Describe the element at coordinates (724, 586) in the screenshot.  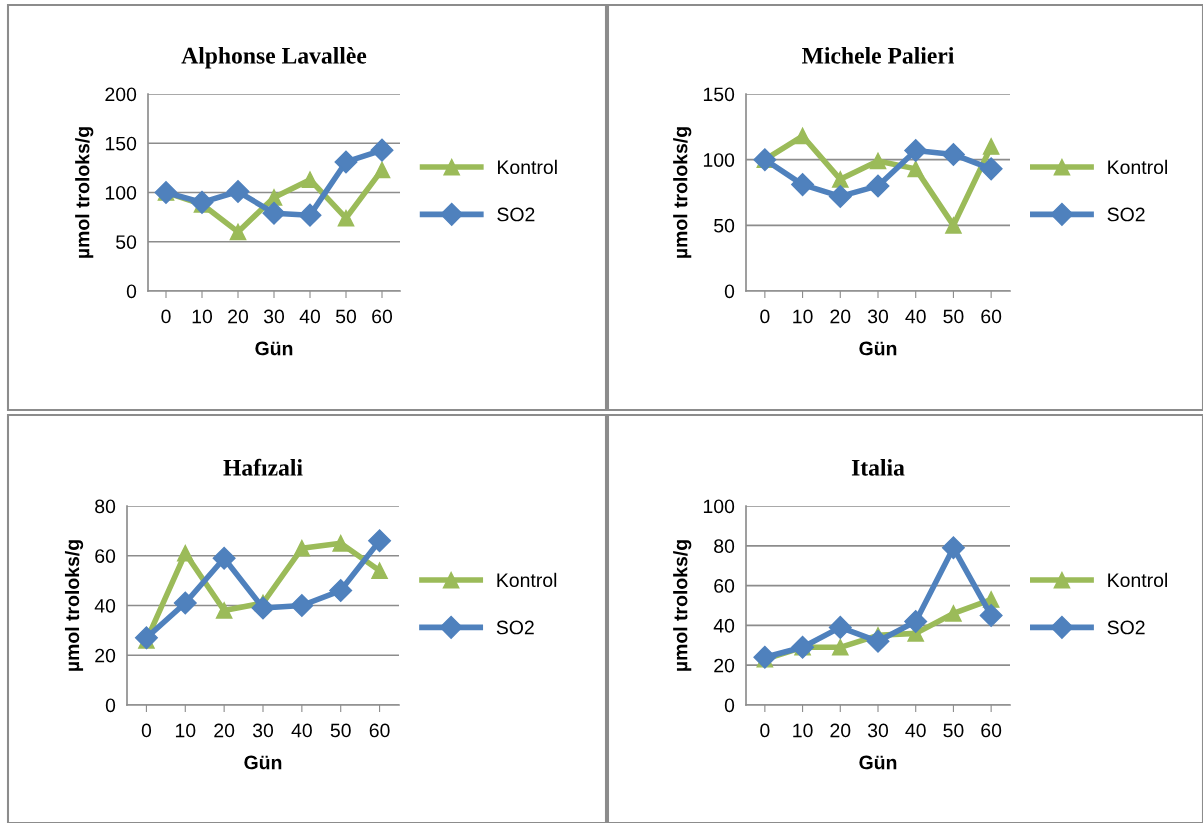
I see `y-tick-label: 60` at that location.